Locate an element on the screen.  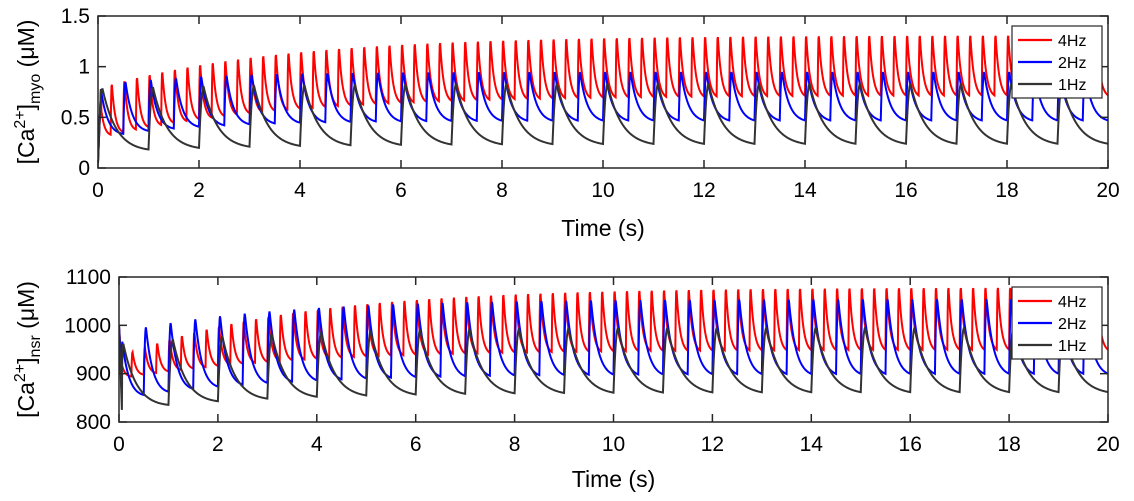
y-axis-label: [Ca2+]myo (μM) is located at coordinates (28, 92).